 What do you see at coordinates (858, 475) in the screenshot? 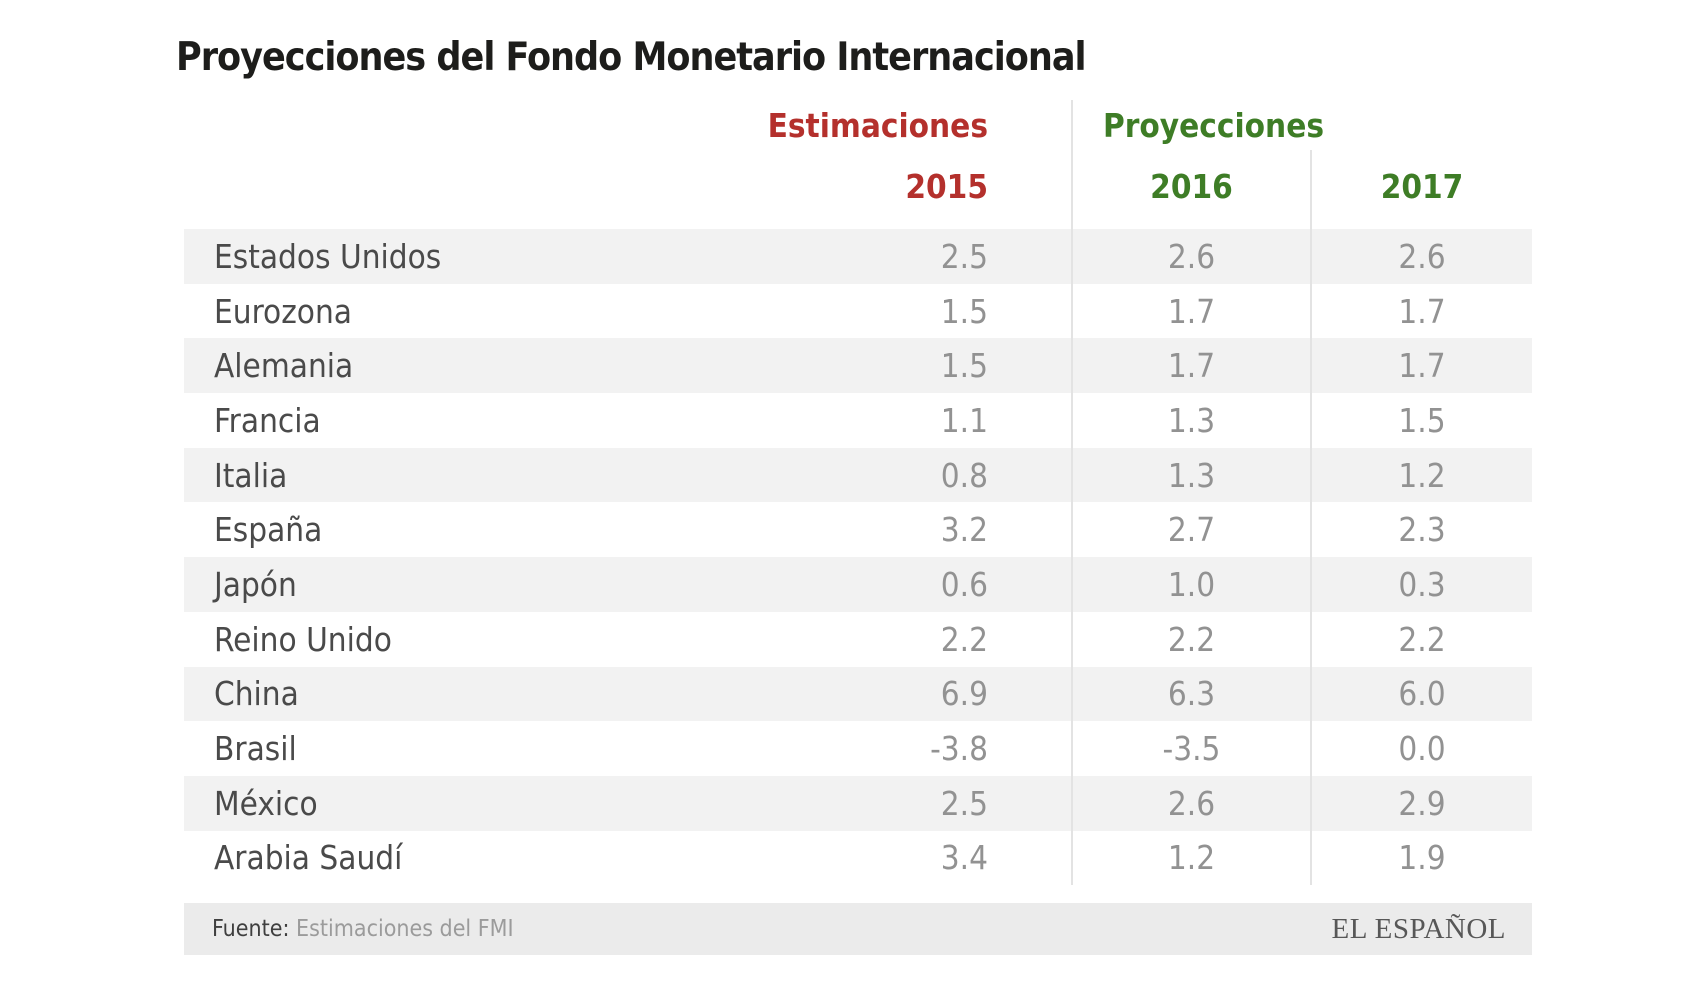
I see `table-row: Italia 0.8 1.3 1.2` at bounding box center [858, 475].